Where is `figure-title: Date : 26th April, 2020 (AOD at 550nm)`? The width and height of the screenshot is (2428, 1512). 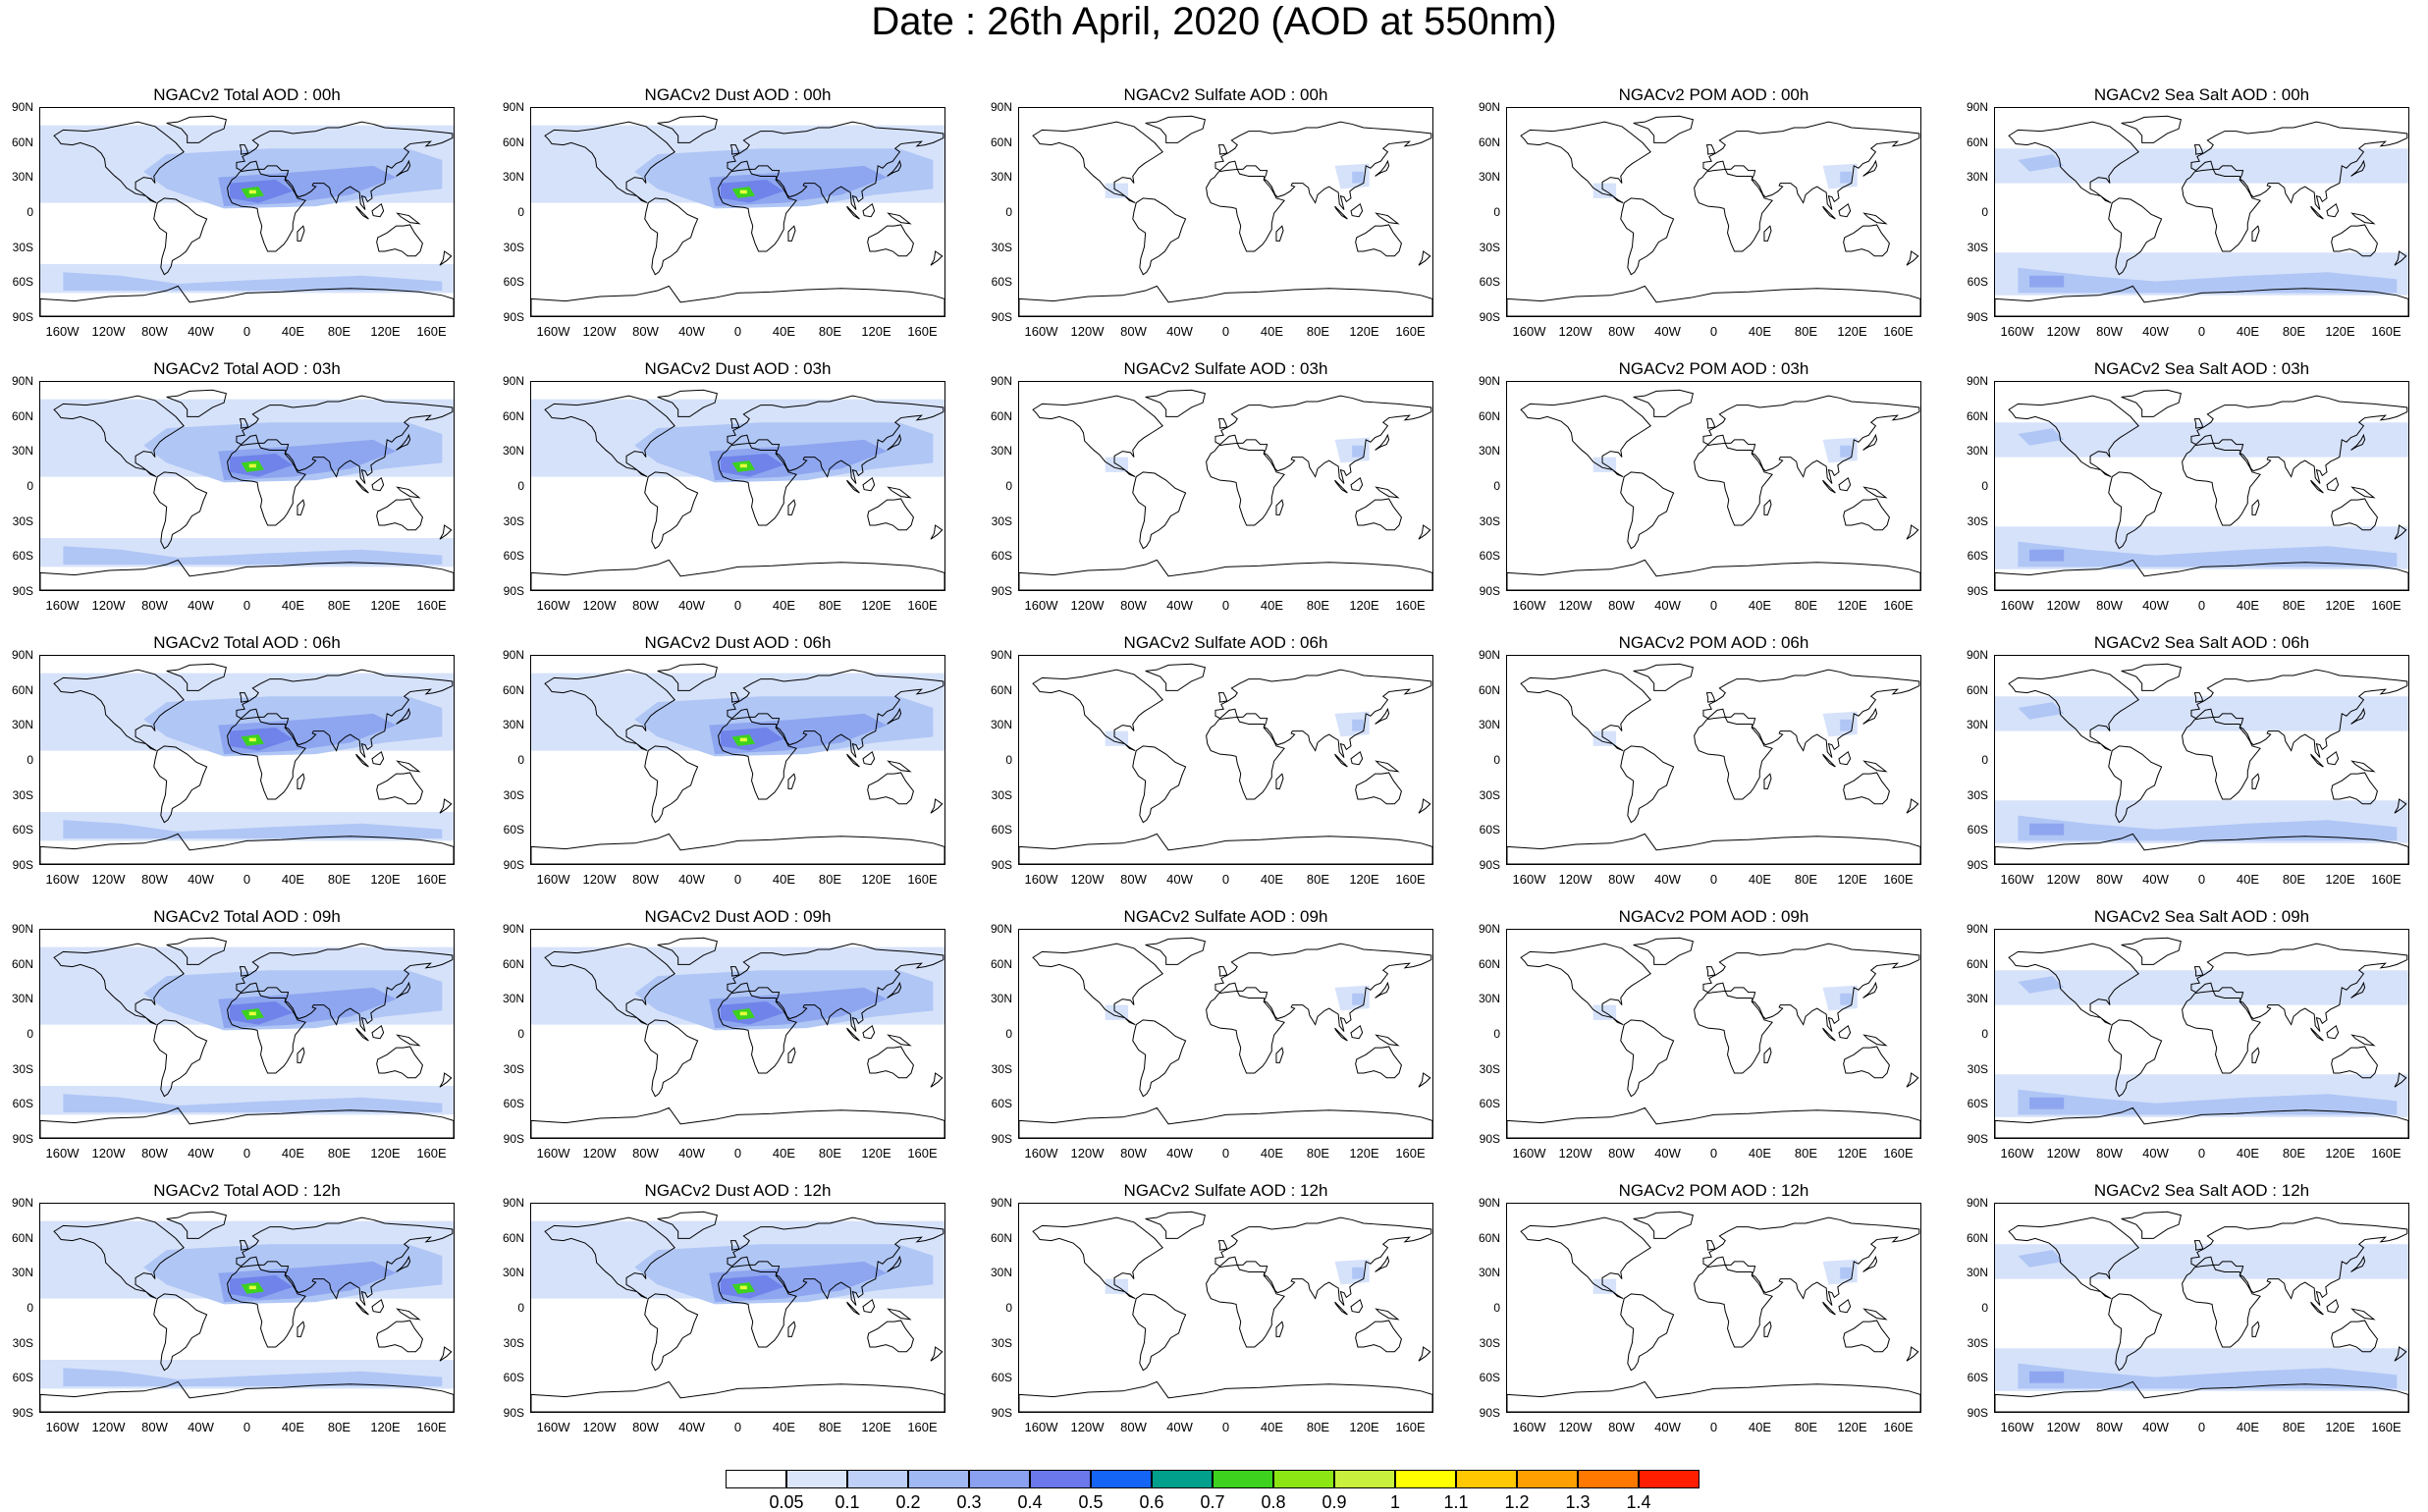
figure-title: Date : 26th April, 2020 (AOD at 550nm) is located at coordinates (1214, 21).